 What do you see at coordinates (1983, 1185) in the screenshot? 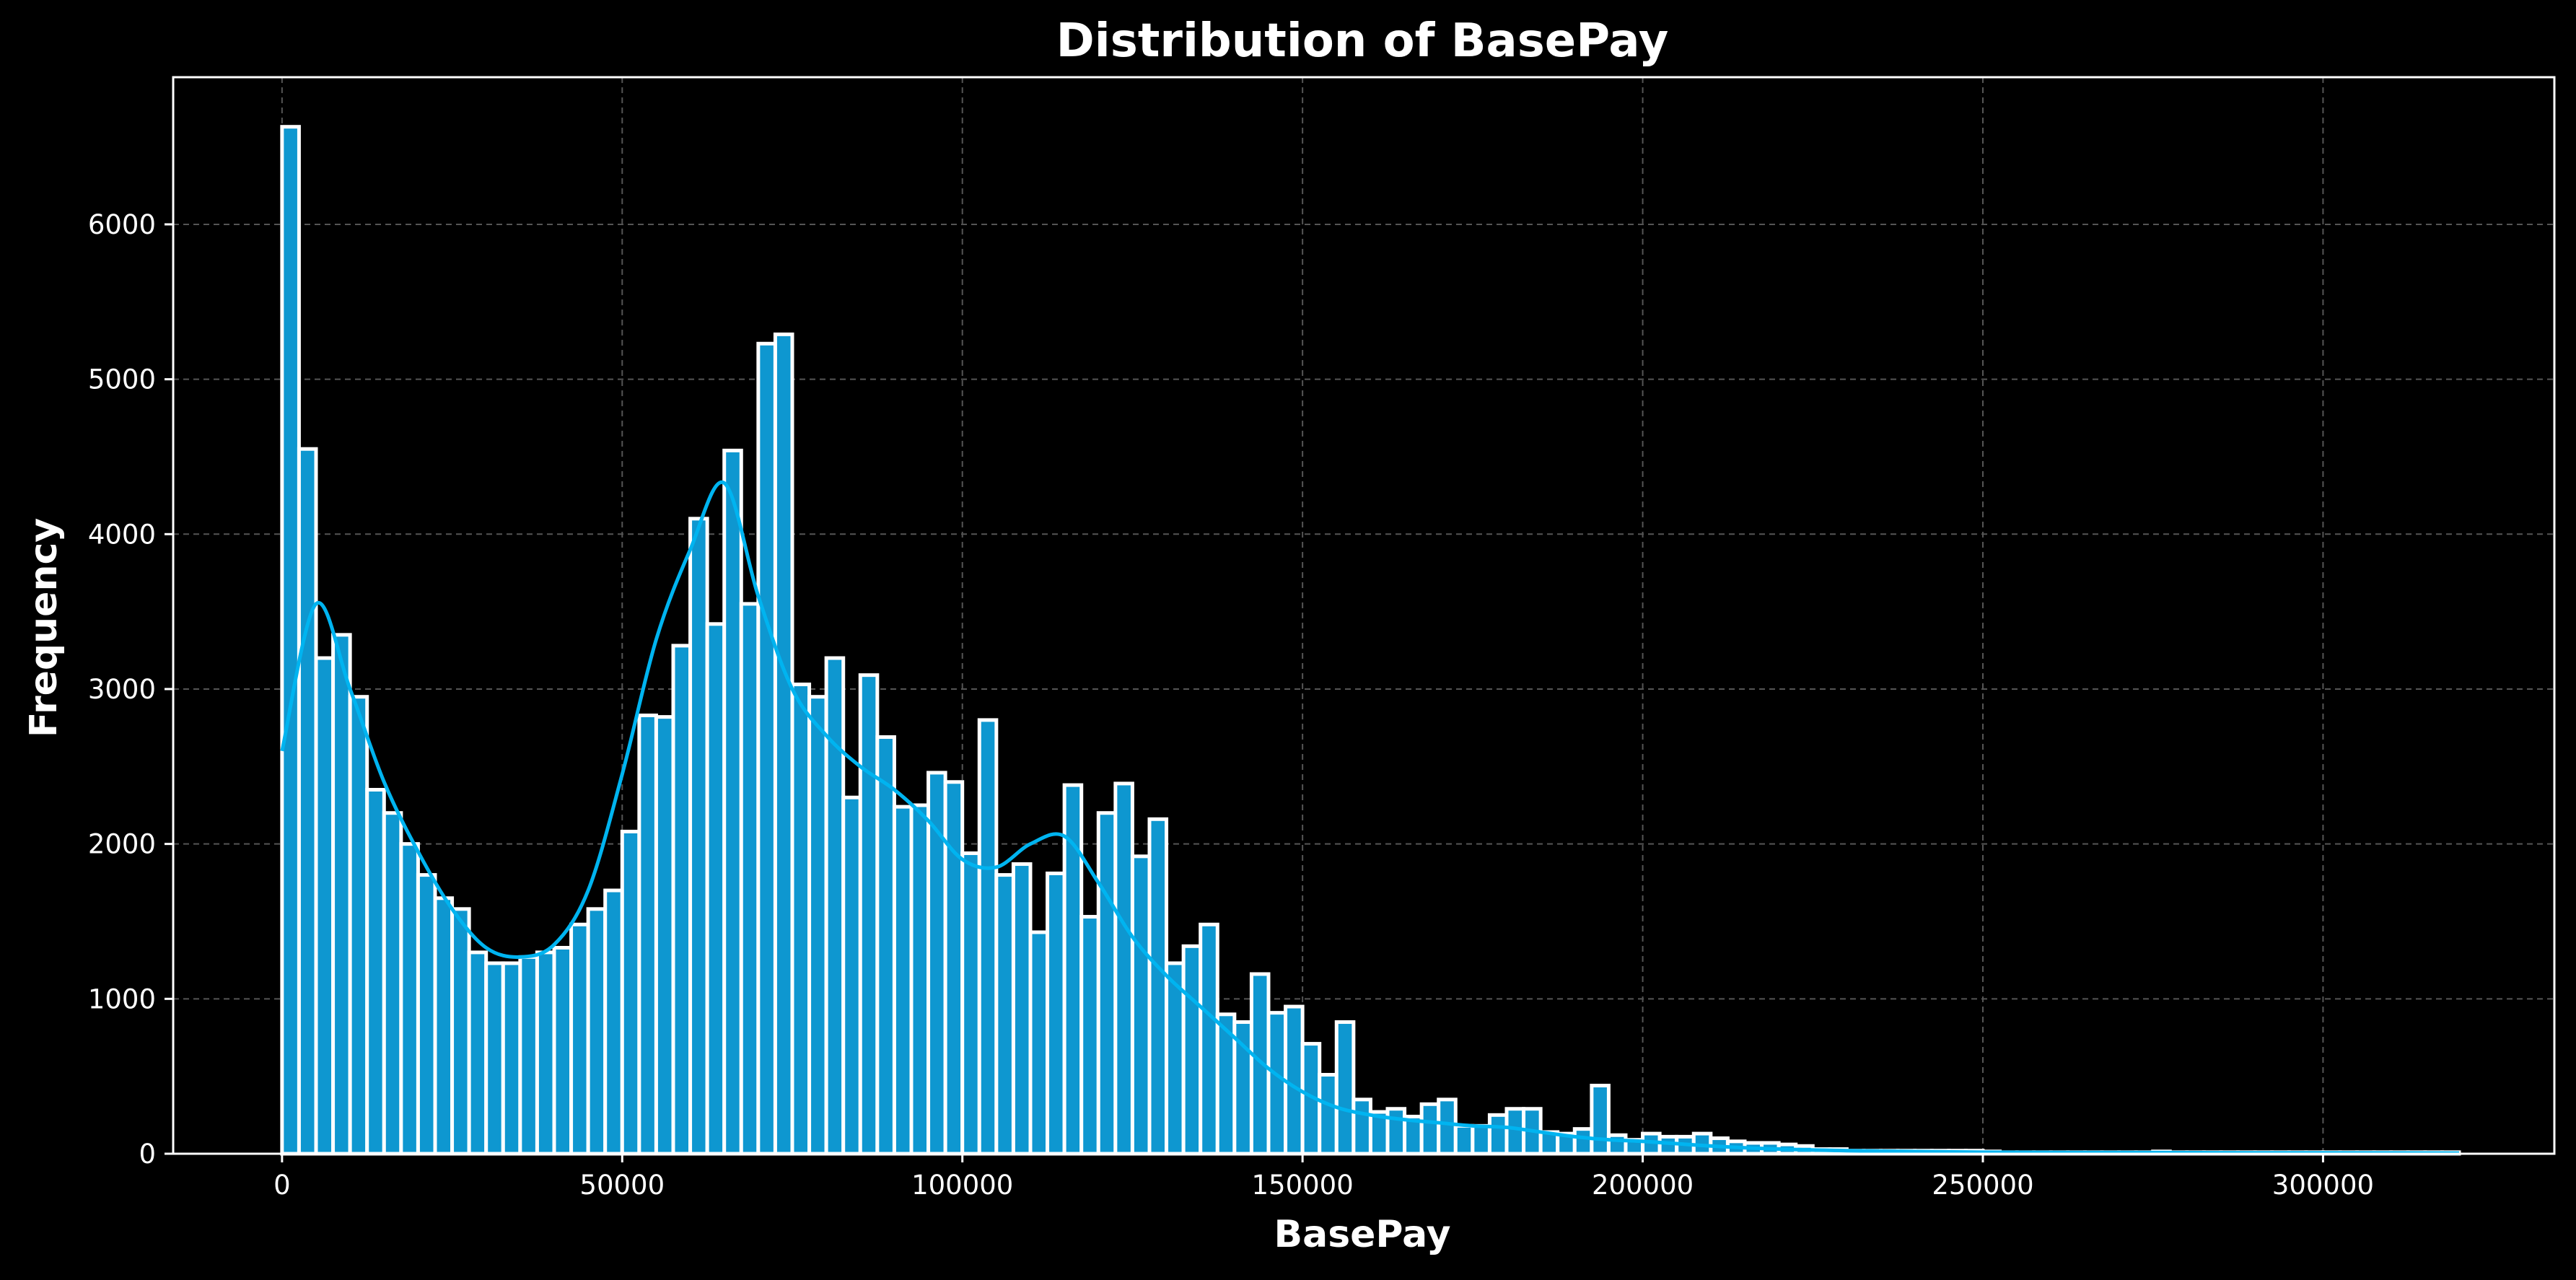
I see `x-tick-label: 250000` at bounding box center [1983, 1185].